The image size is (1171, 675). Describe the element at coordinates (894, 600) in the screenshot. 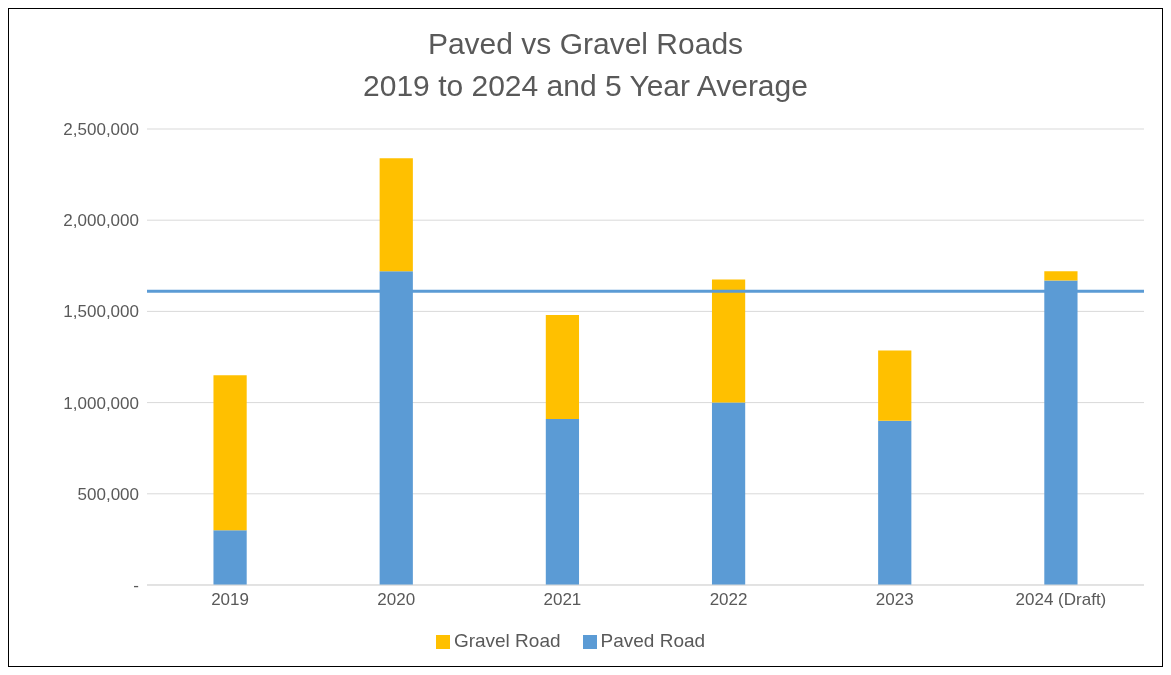

I see `x-tick-label: 2023` at that location.